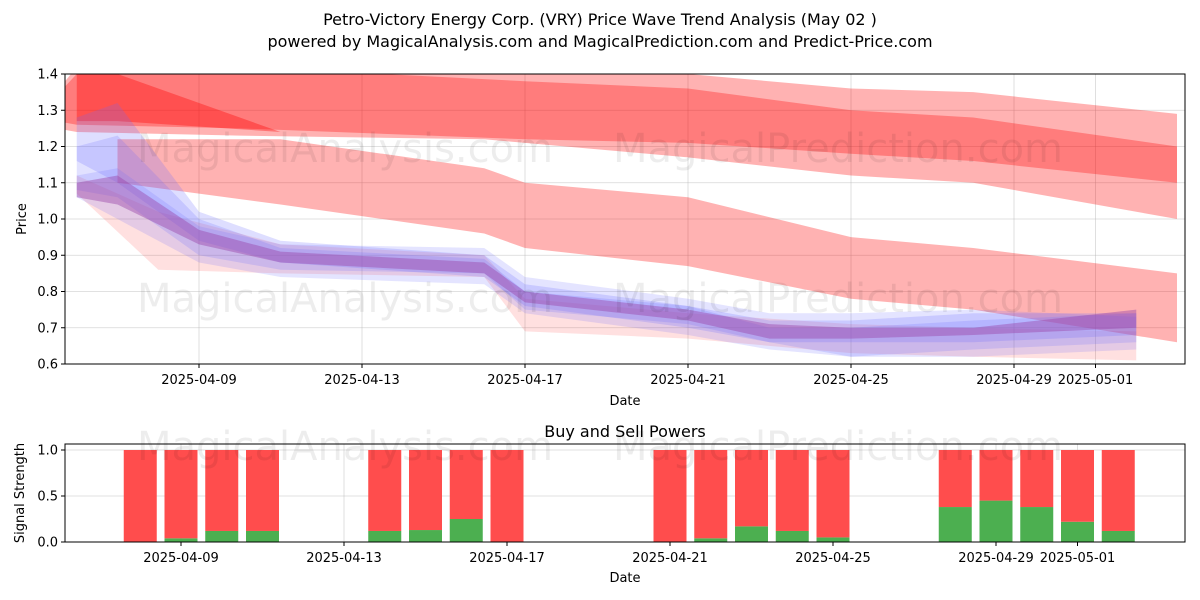 This screenshot has height=600, width=1200. What do you see at coordinates (525, 380) in the screenshot?
I see `price-x-tick-label: 2025-04-17` at bounding box center [525, 380].